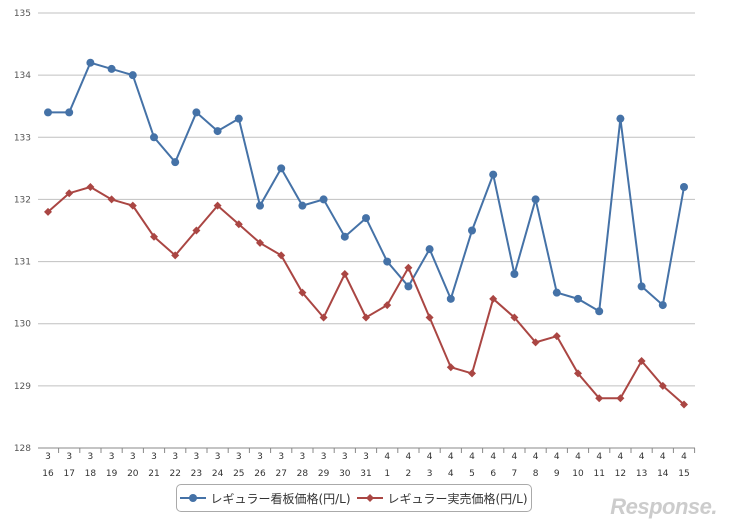 The image size is (731, 528). I want to click on x-tick-day: 13, so click(641, 474).